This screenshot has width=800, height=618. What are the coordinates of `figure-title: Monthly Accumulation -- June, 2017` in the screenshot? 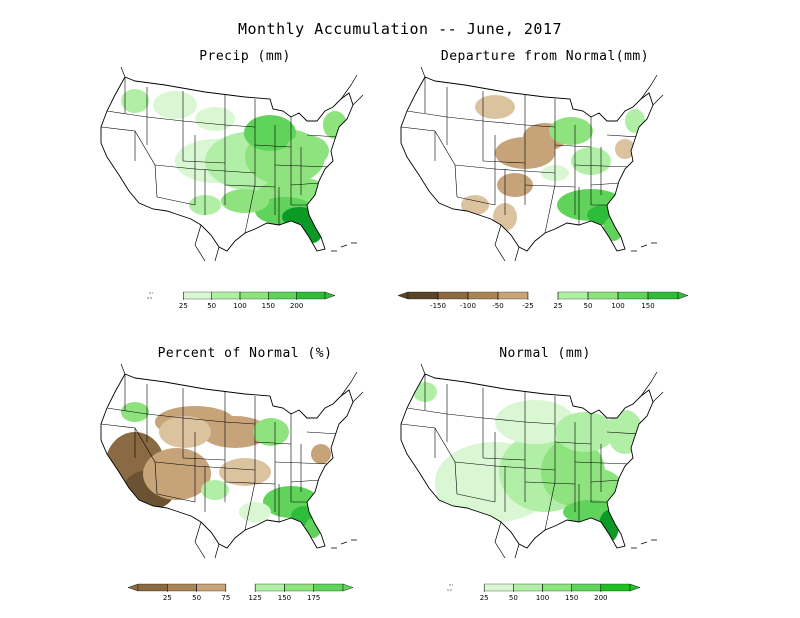 It's located at (400, 29).